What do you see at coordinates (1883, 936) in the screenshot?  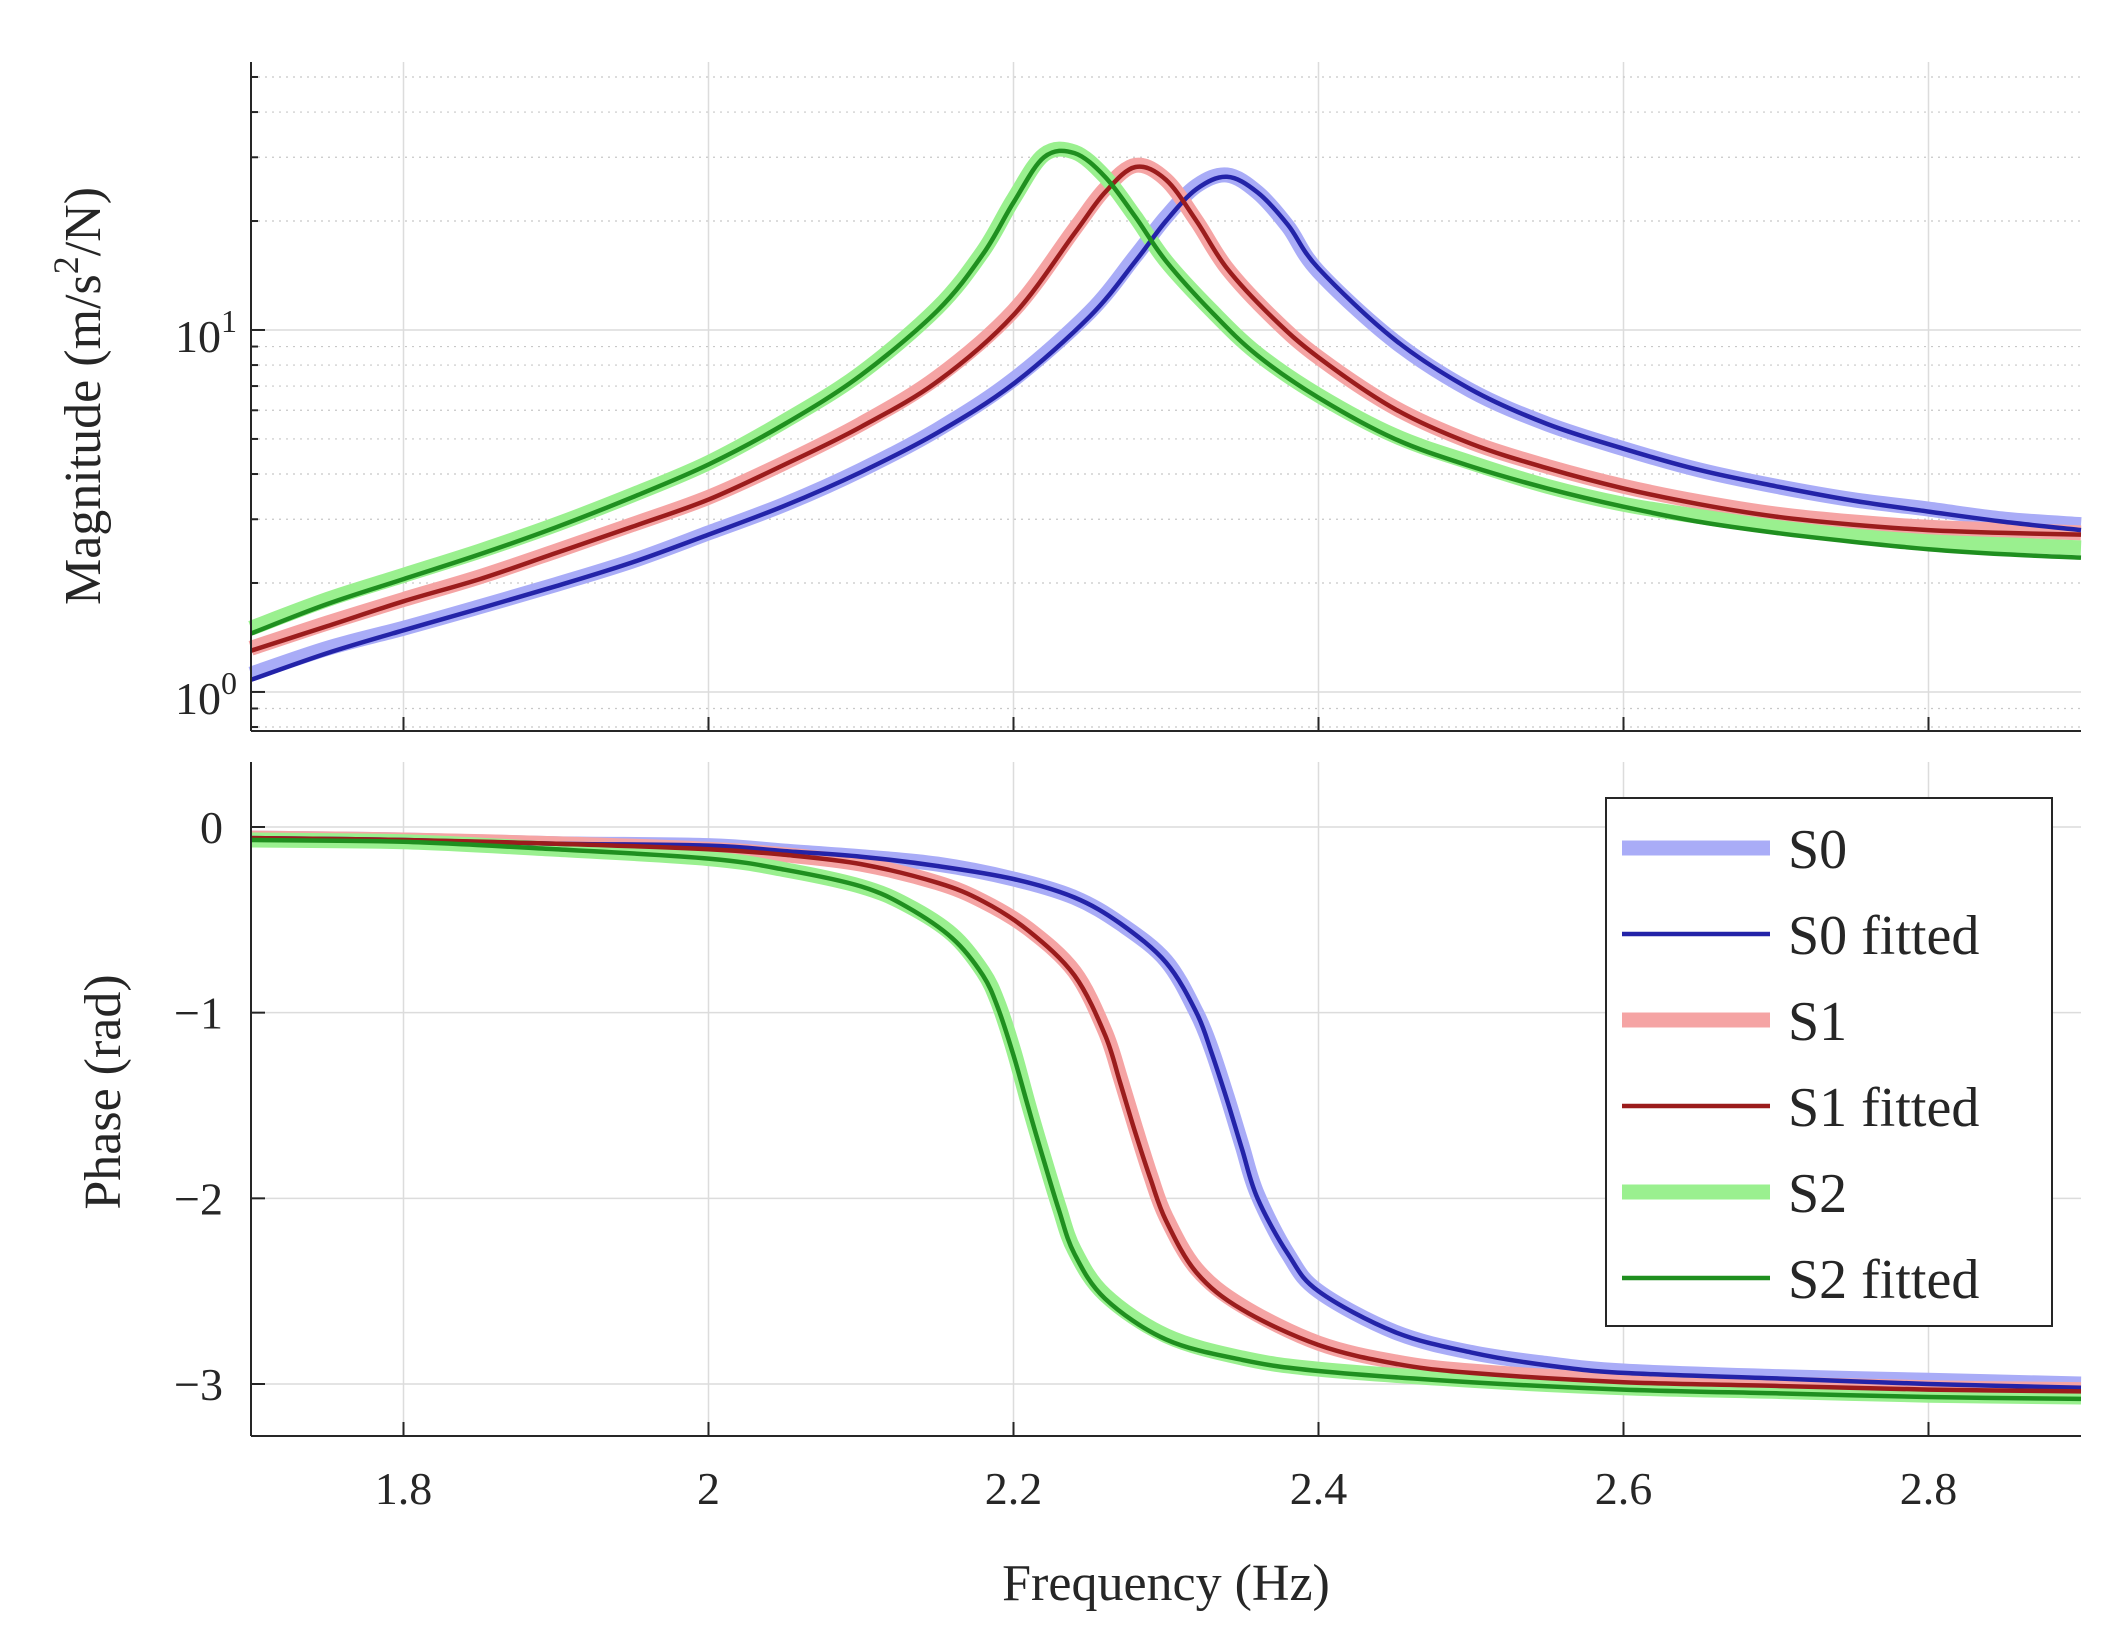 I see `legend-label: S0 fitted` at bounding box center [1883, 936].